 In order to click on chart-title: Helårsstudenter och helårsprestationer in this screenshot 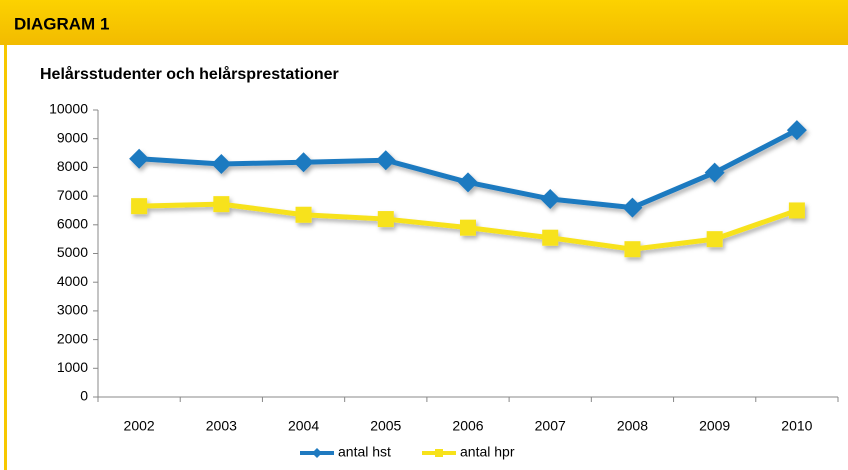, I will do `click(189, 74)`.